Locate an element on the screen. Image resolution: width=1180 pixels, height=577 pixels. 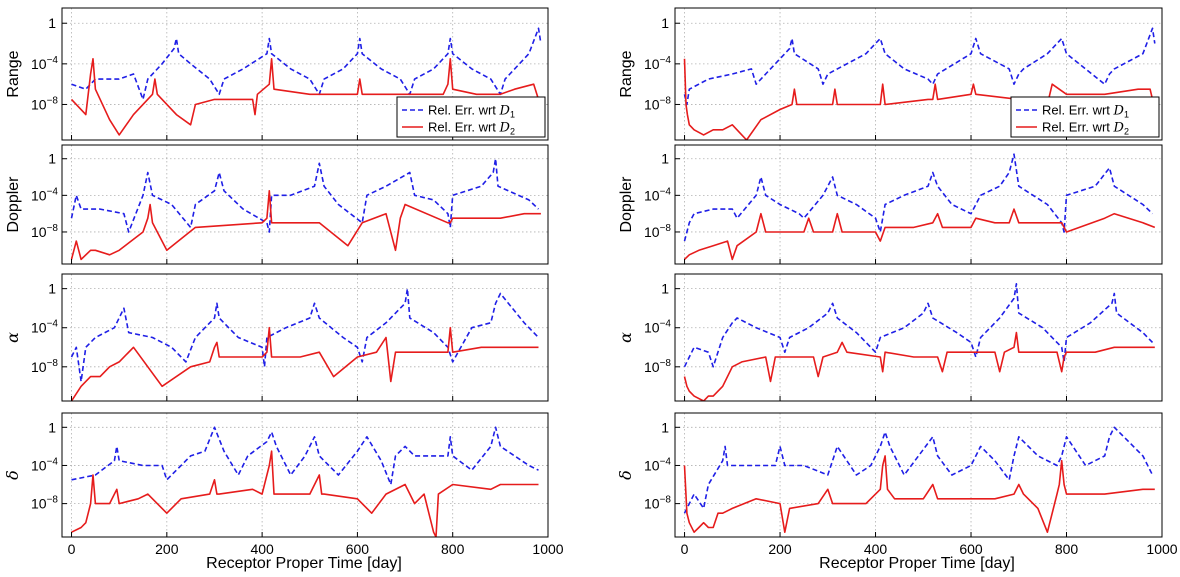
panel-left-delta: 1 10⁻⁴ 10⁻⁸ 0 200 400 600 800 1000 δ is located at coordinates (283, 484).